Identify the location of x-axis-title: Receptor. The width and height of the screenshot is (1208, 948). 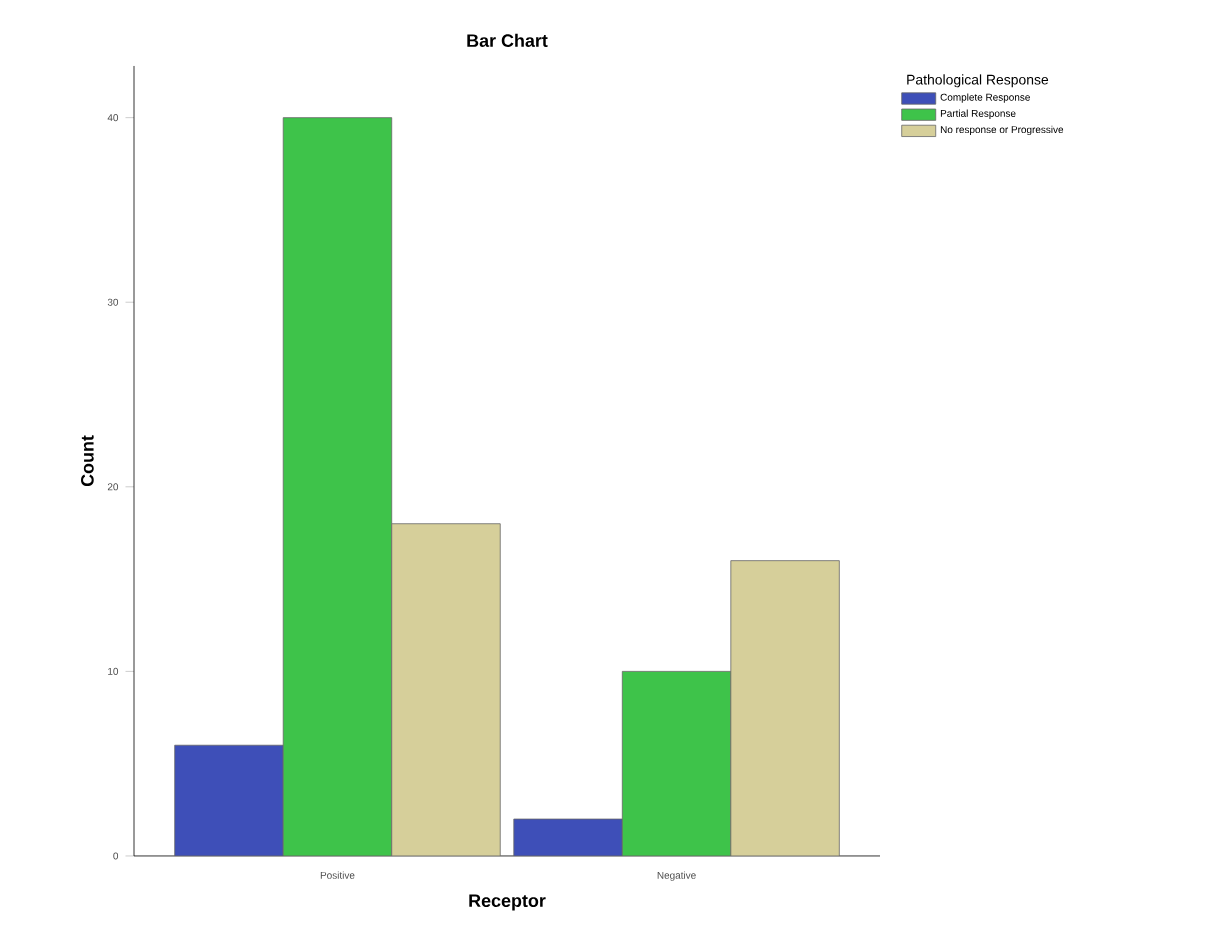
(507, 902).